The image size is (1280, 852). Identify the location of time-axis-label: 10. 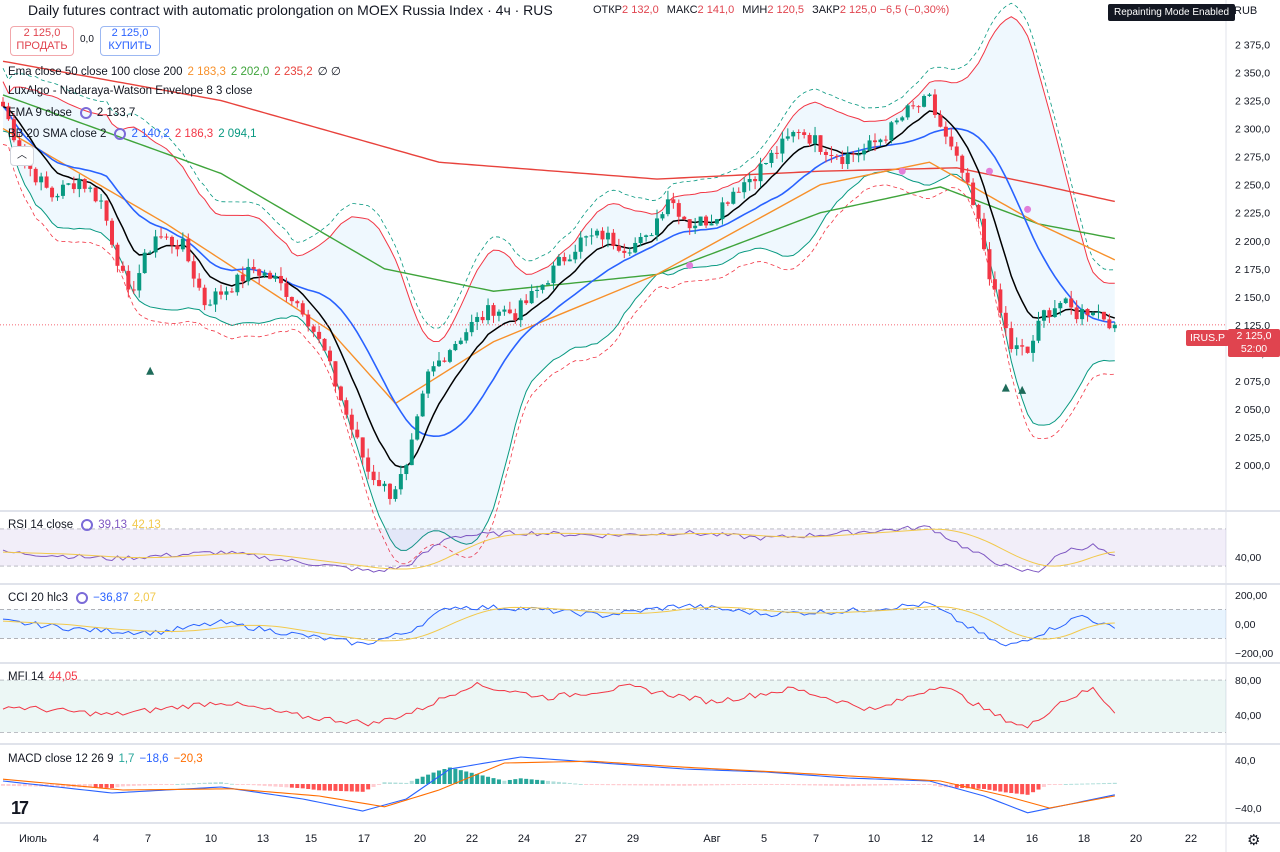
(211, 839).